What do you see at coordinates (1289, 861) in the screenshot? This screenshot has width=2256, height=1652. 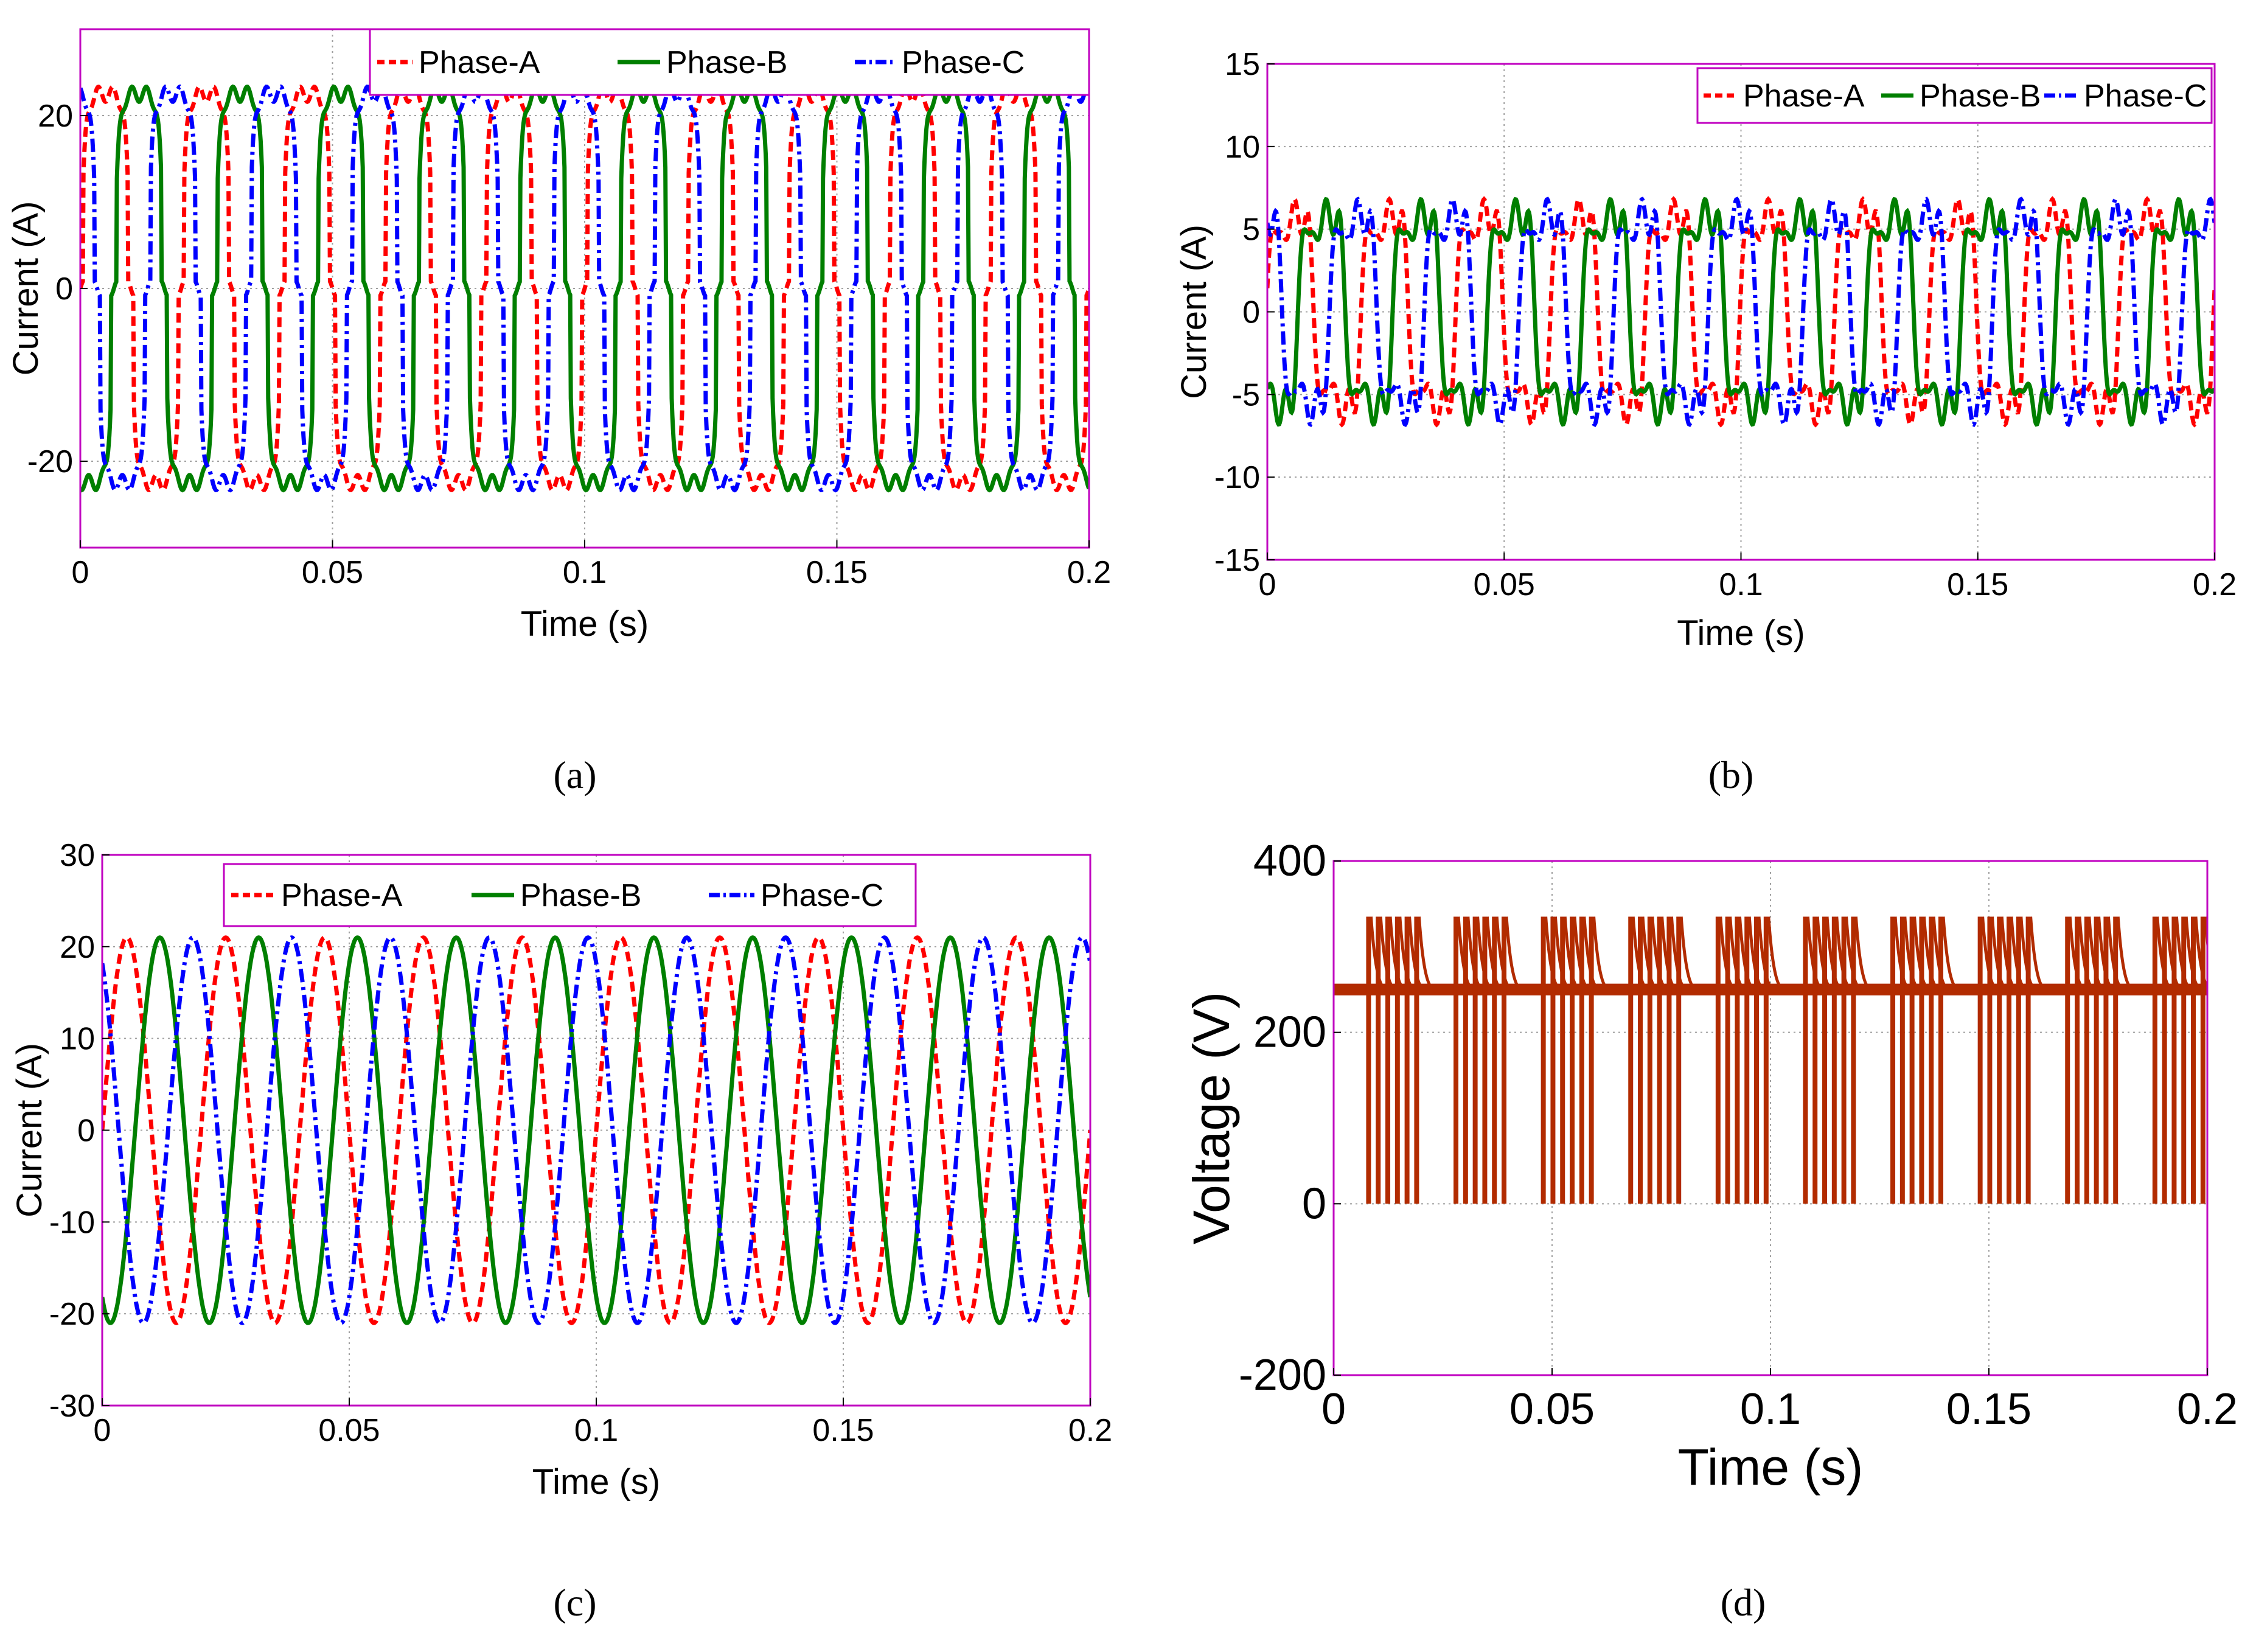 I see `y-tick-label: 400` at bounding box center [1289, 861].